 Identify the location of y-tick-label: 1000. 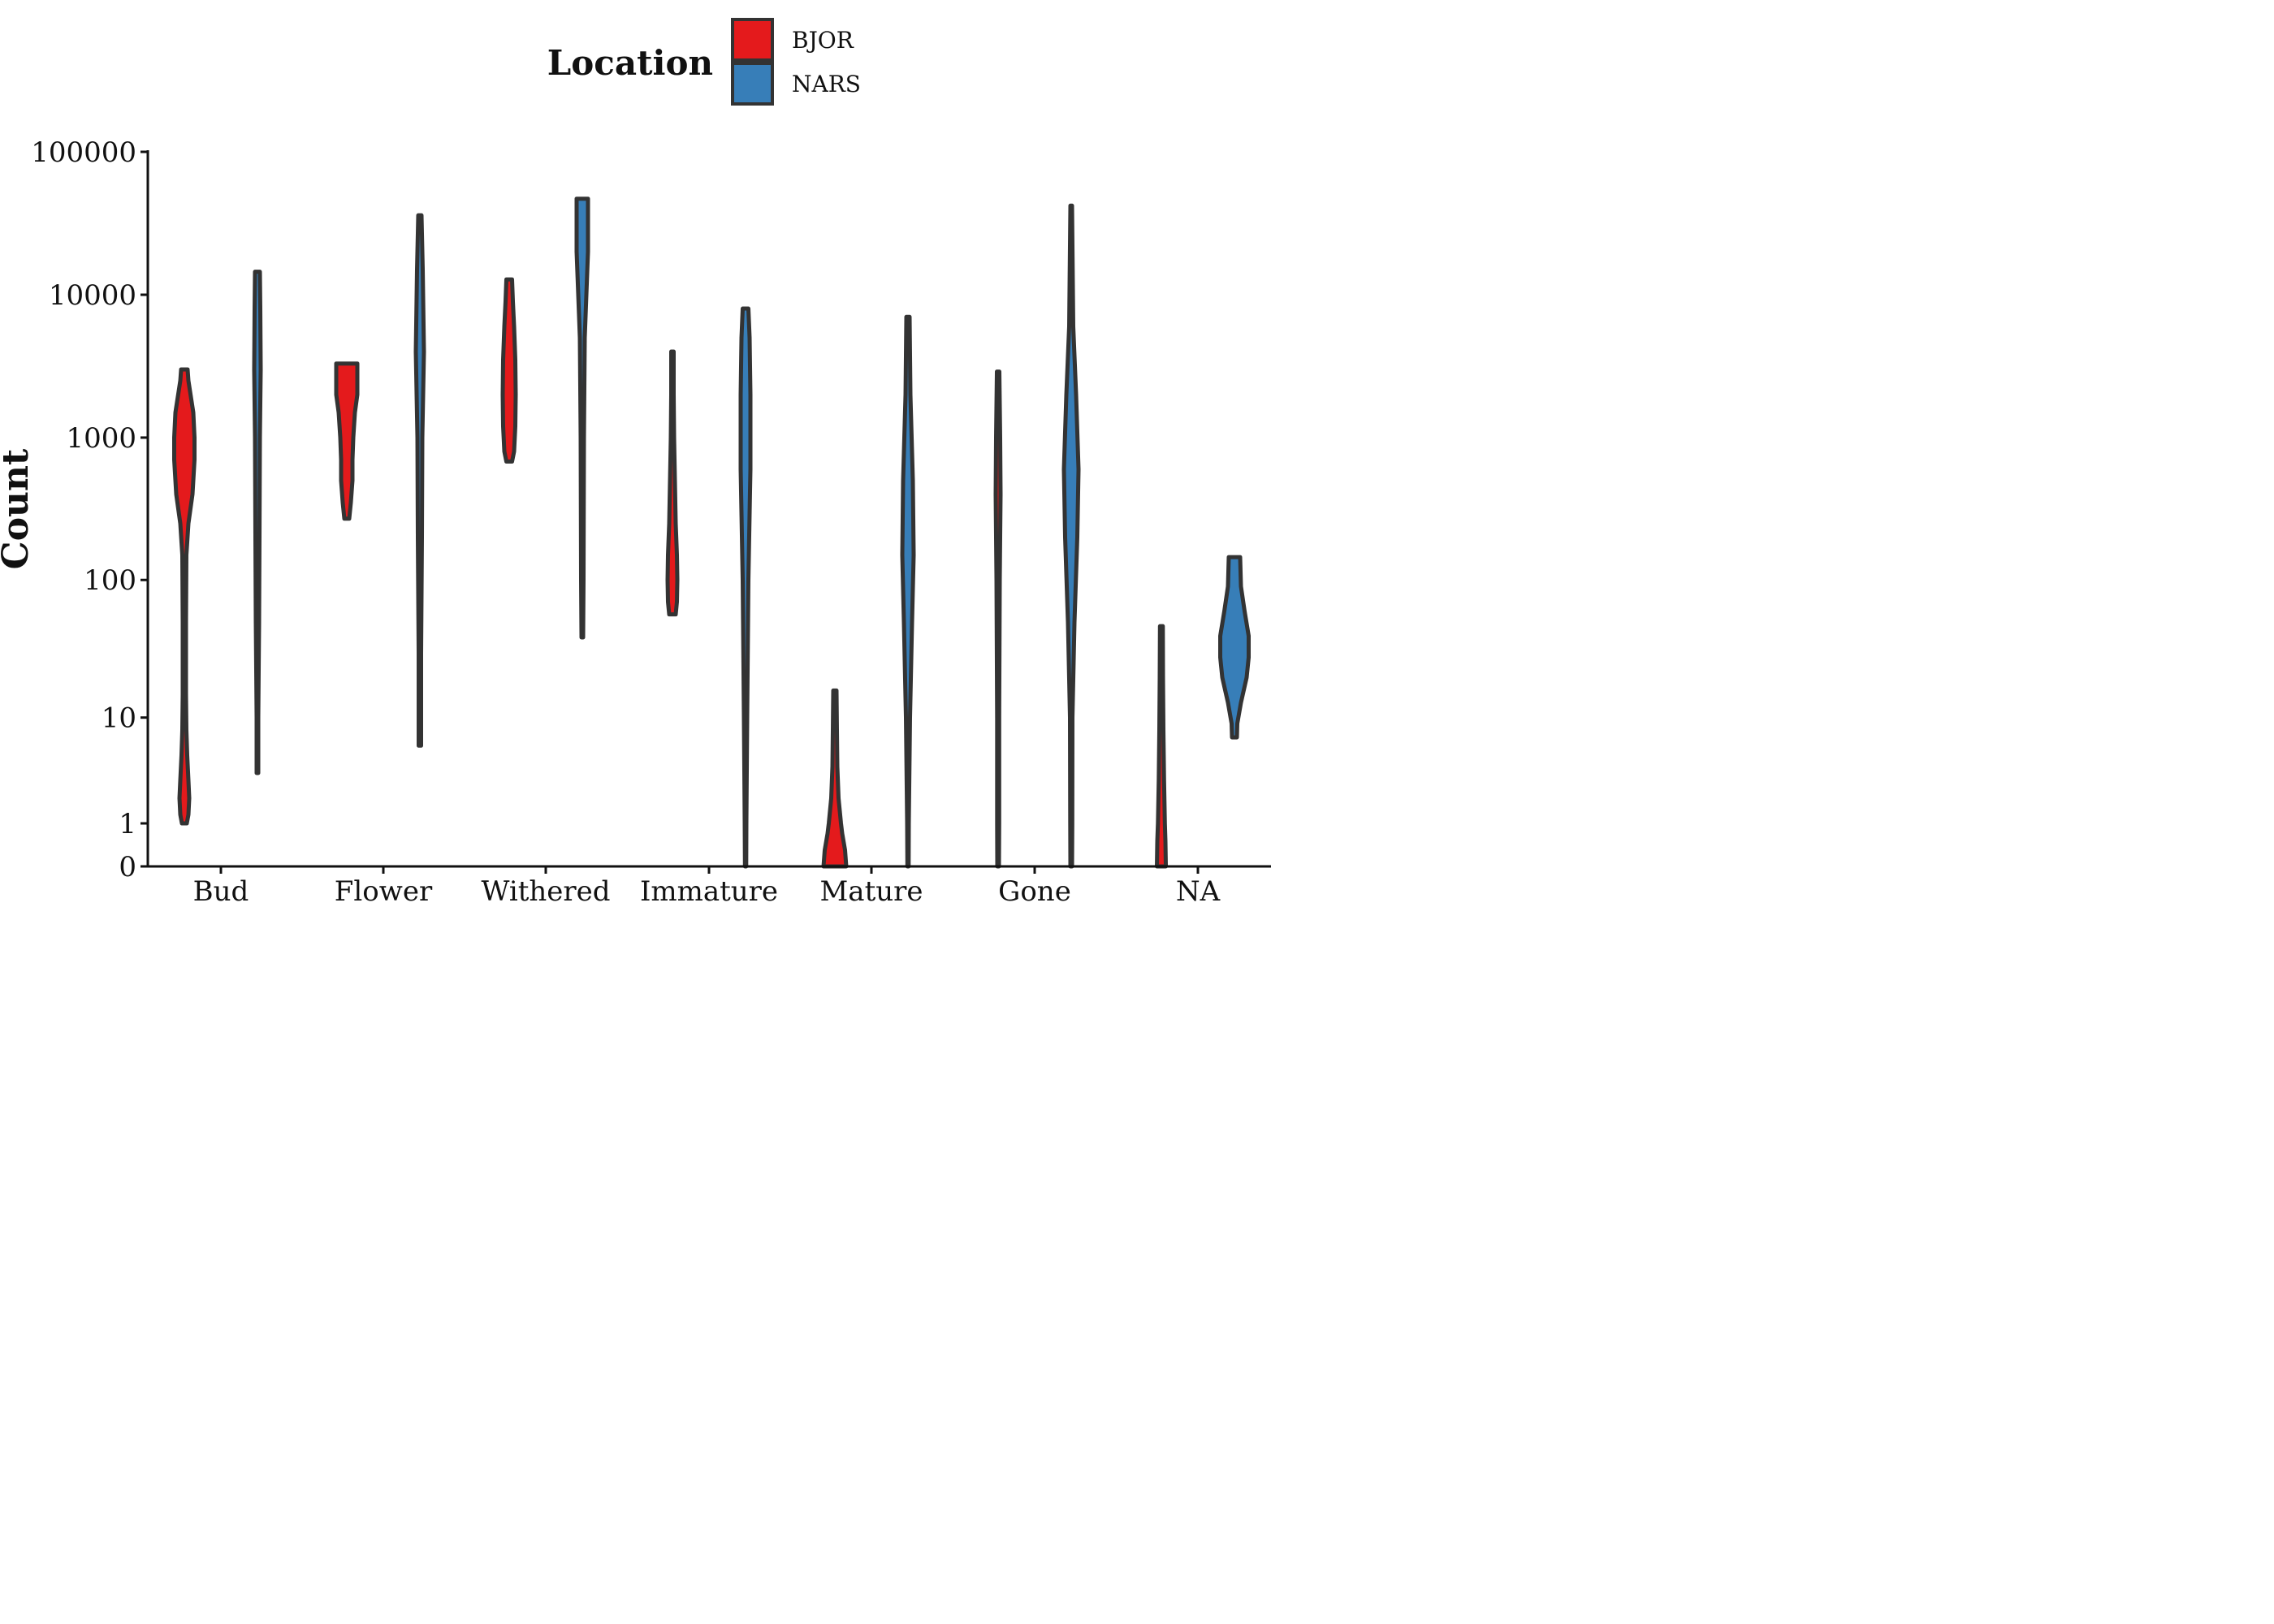
(101, 439).